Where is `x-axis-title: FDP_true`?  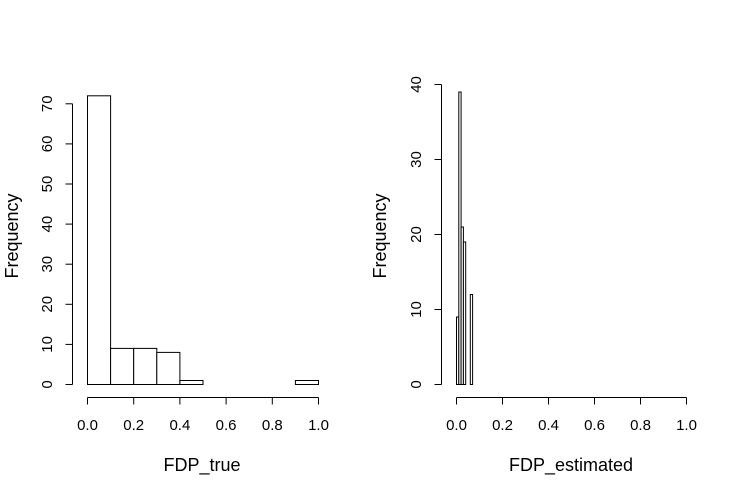 x-axis-title: FDP_true is located at coordinates (201, 465).